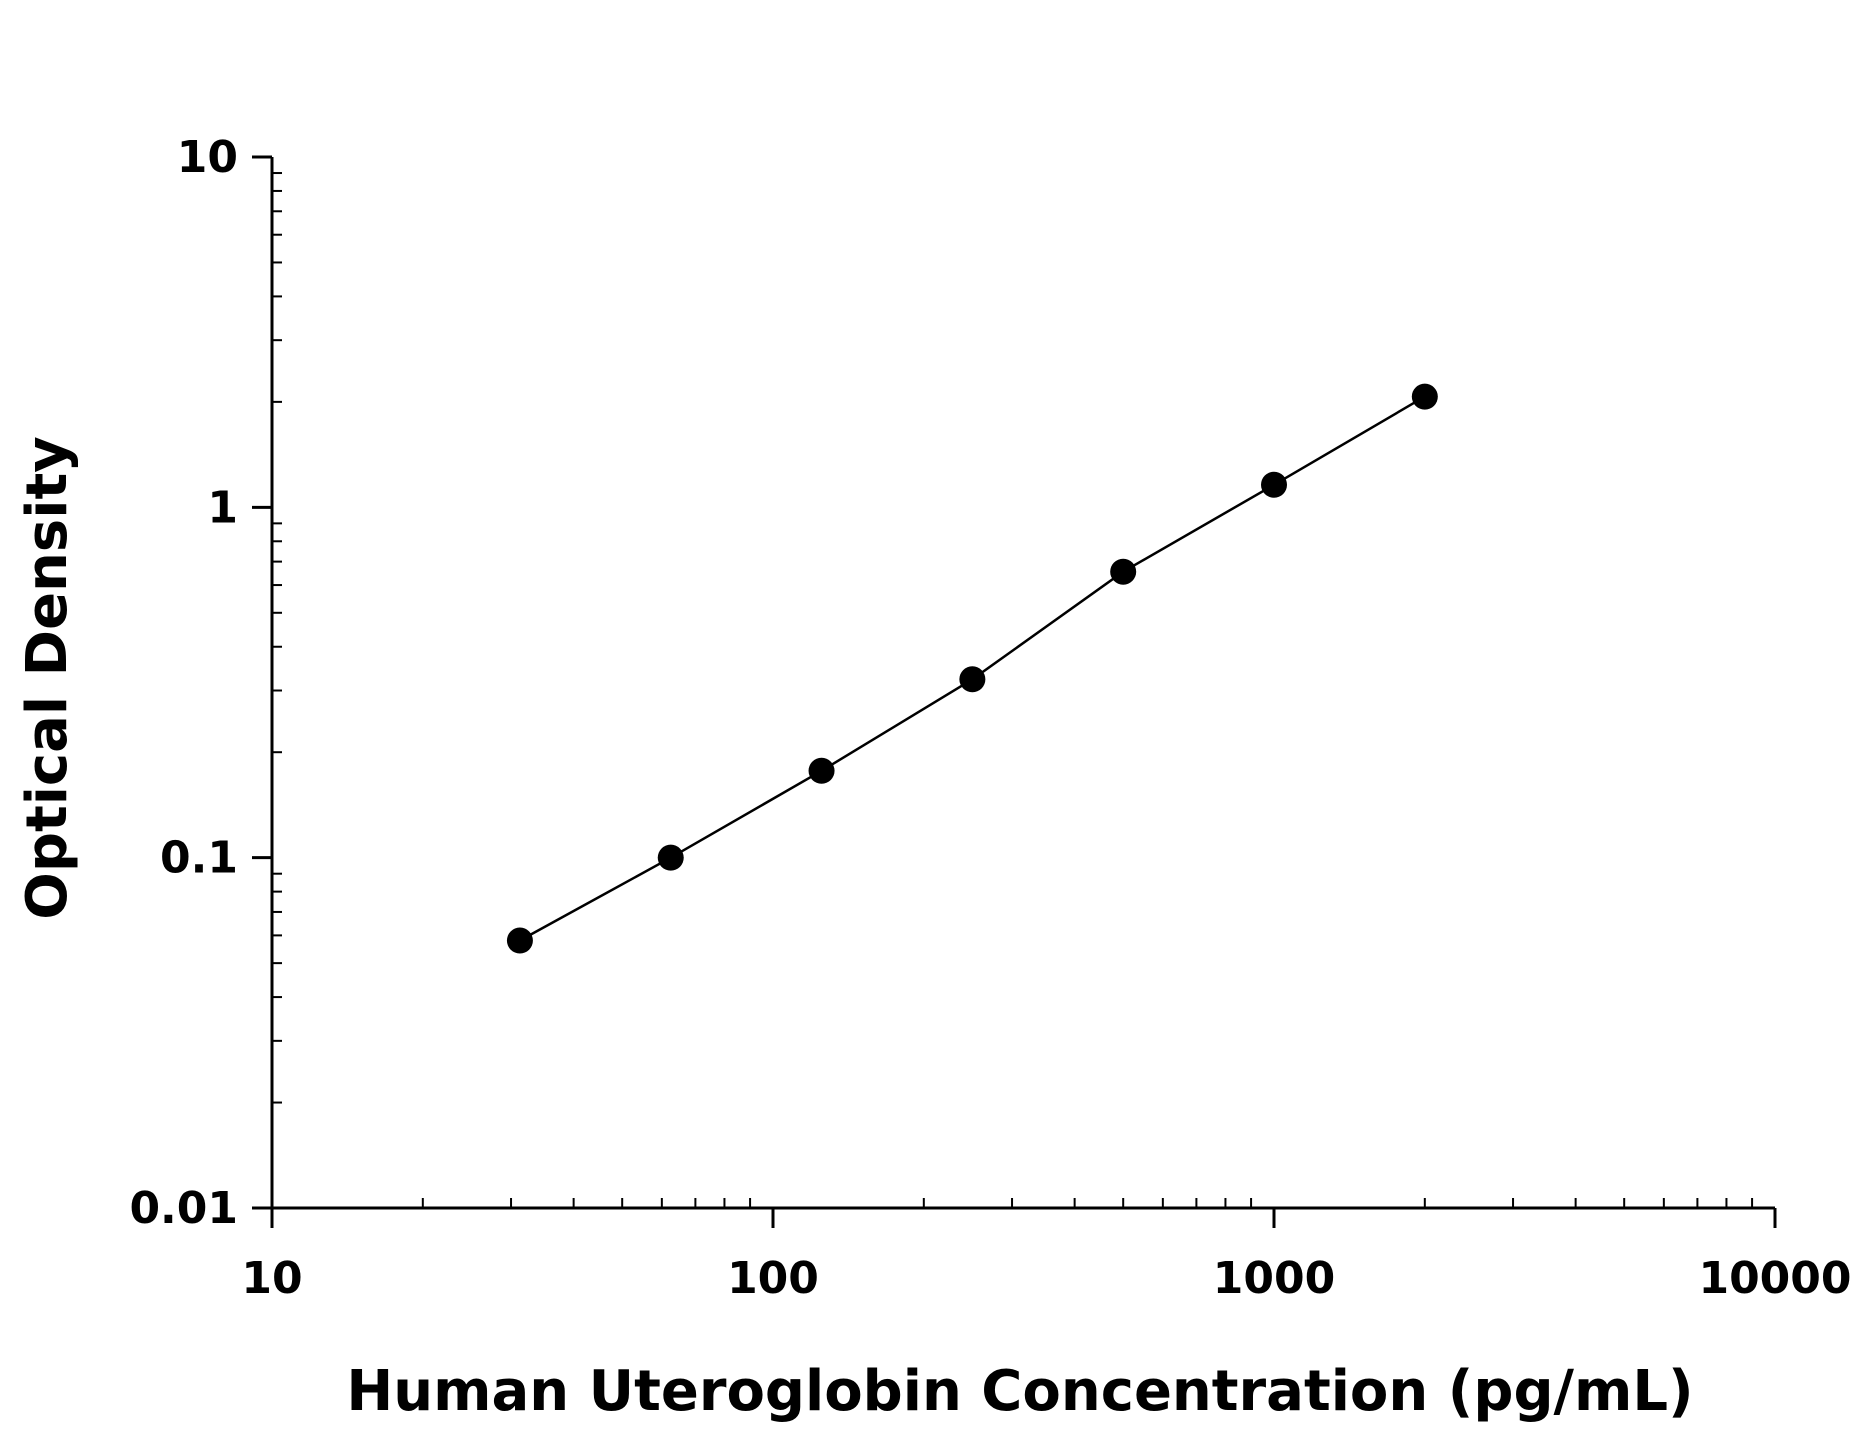 The width and height of the screenshot is (1852, 1433). I want to click on x-tick-label: 100, so click(773, 1278).